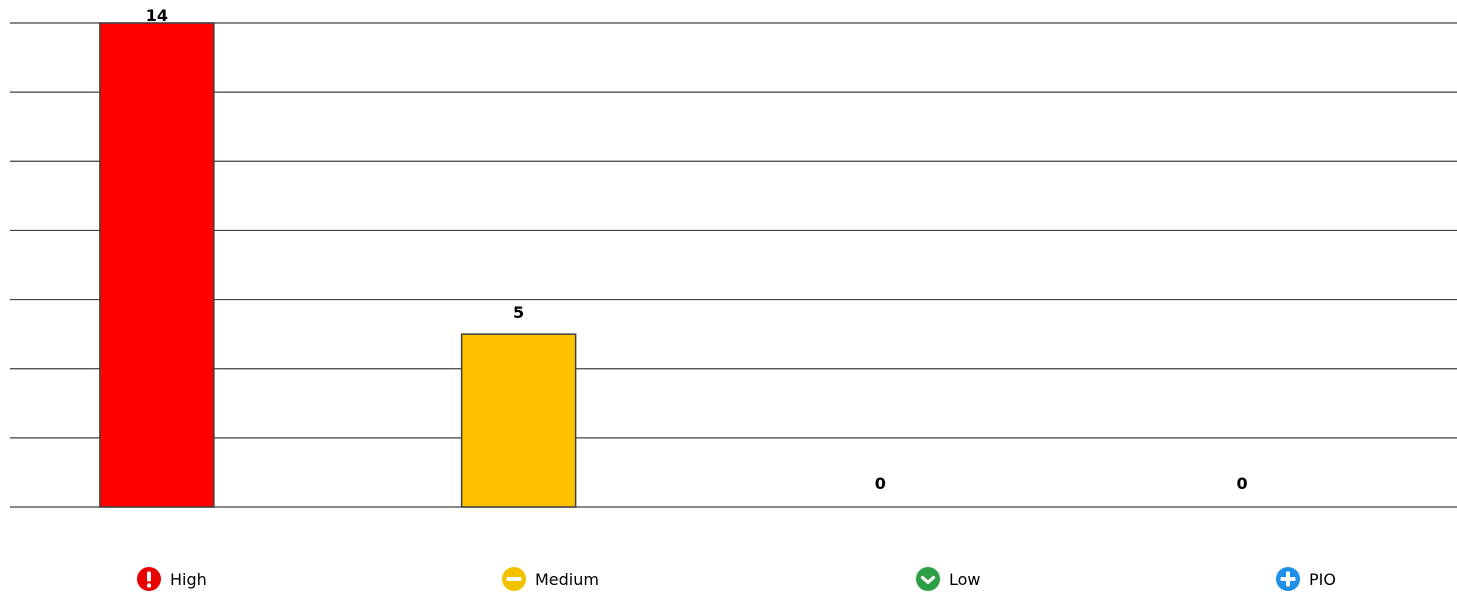 This screenshot has width=1457, height=598. Describe the element at coordinates (1288, 579) in the screenshot. I see `plus-circle-icon` at that location.